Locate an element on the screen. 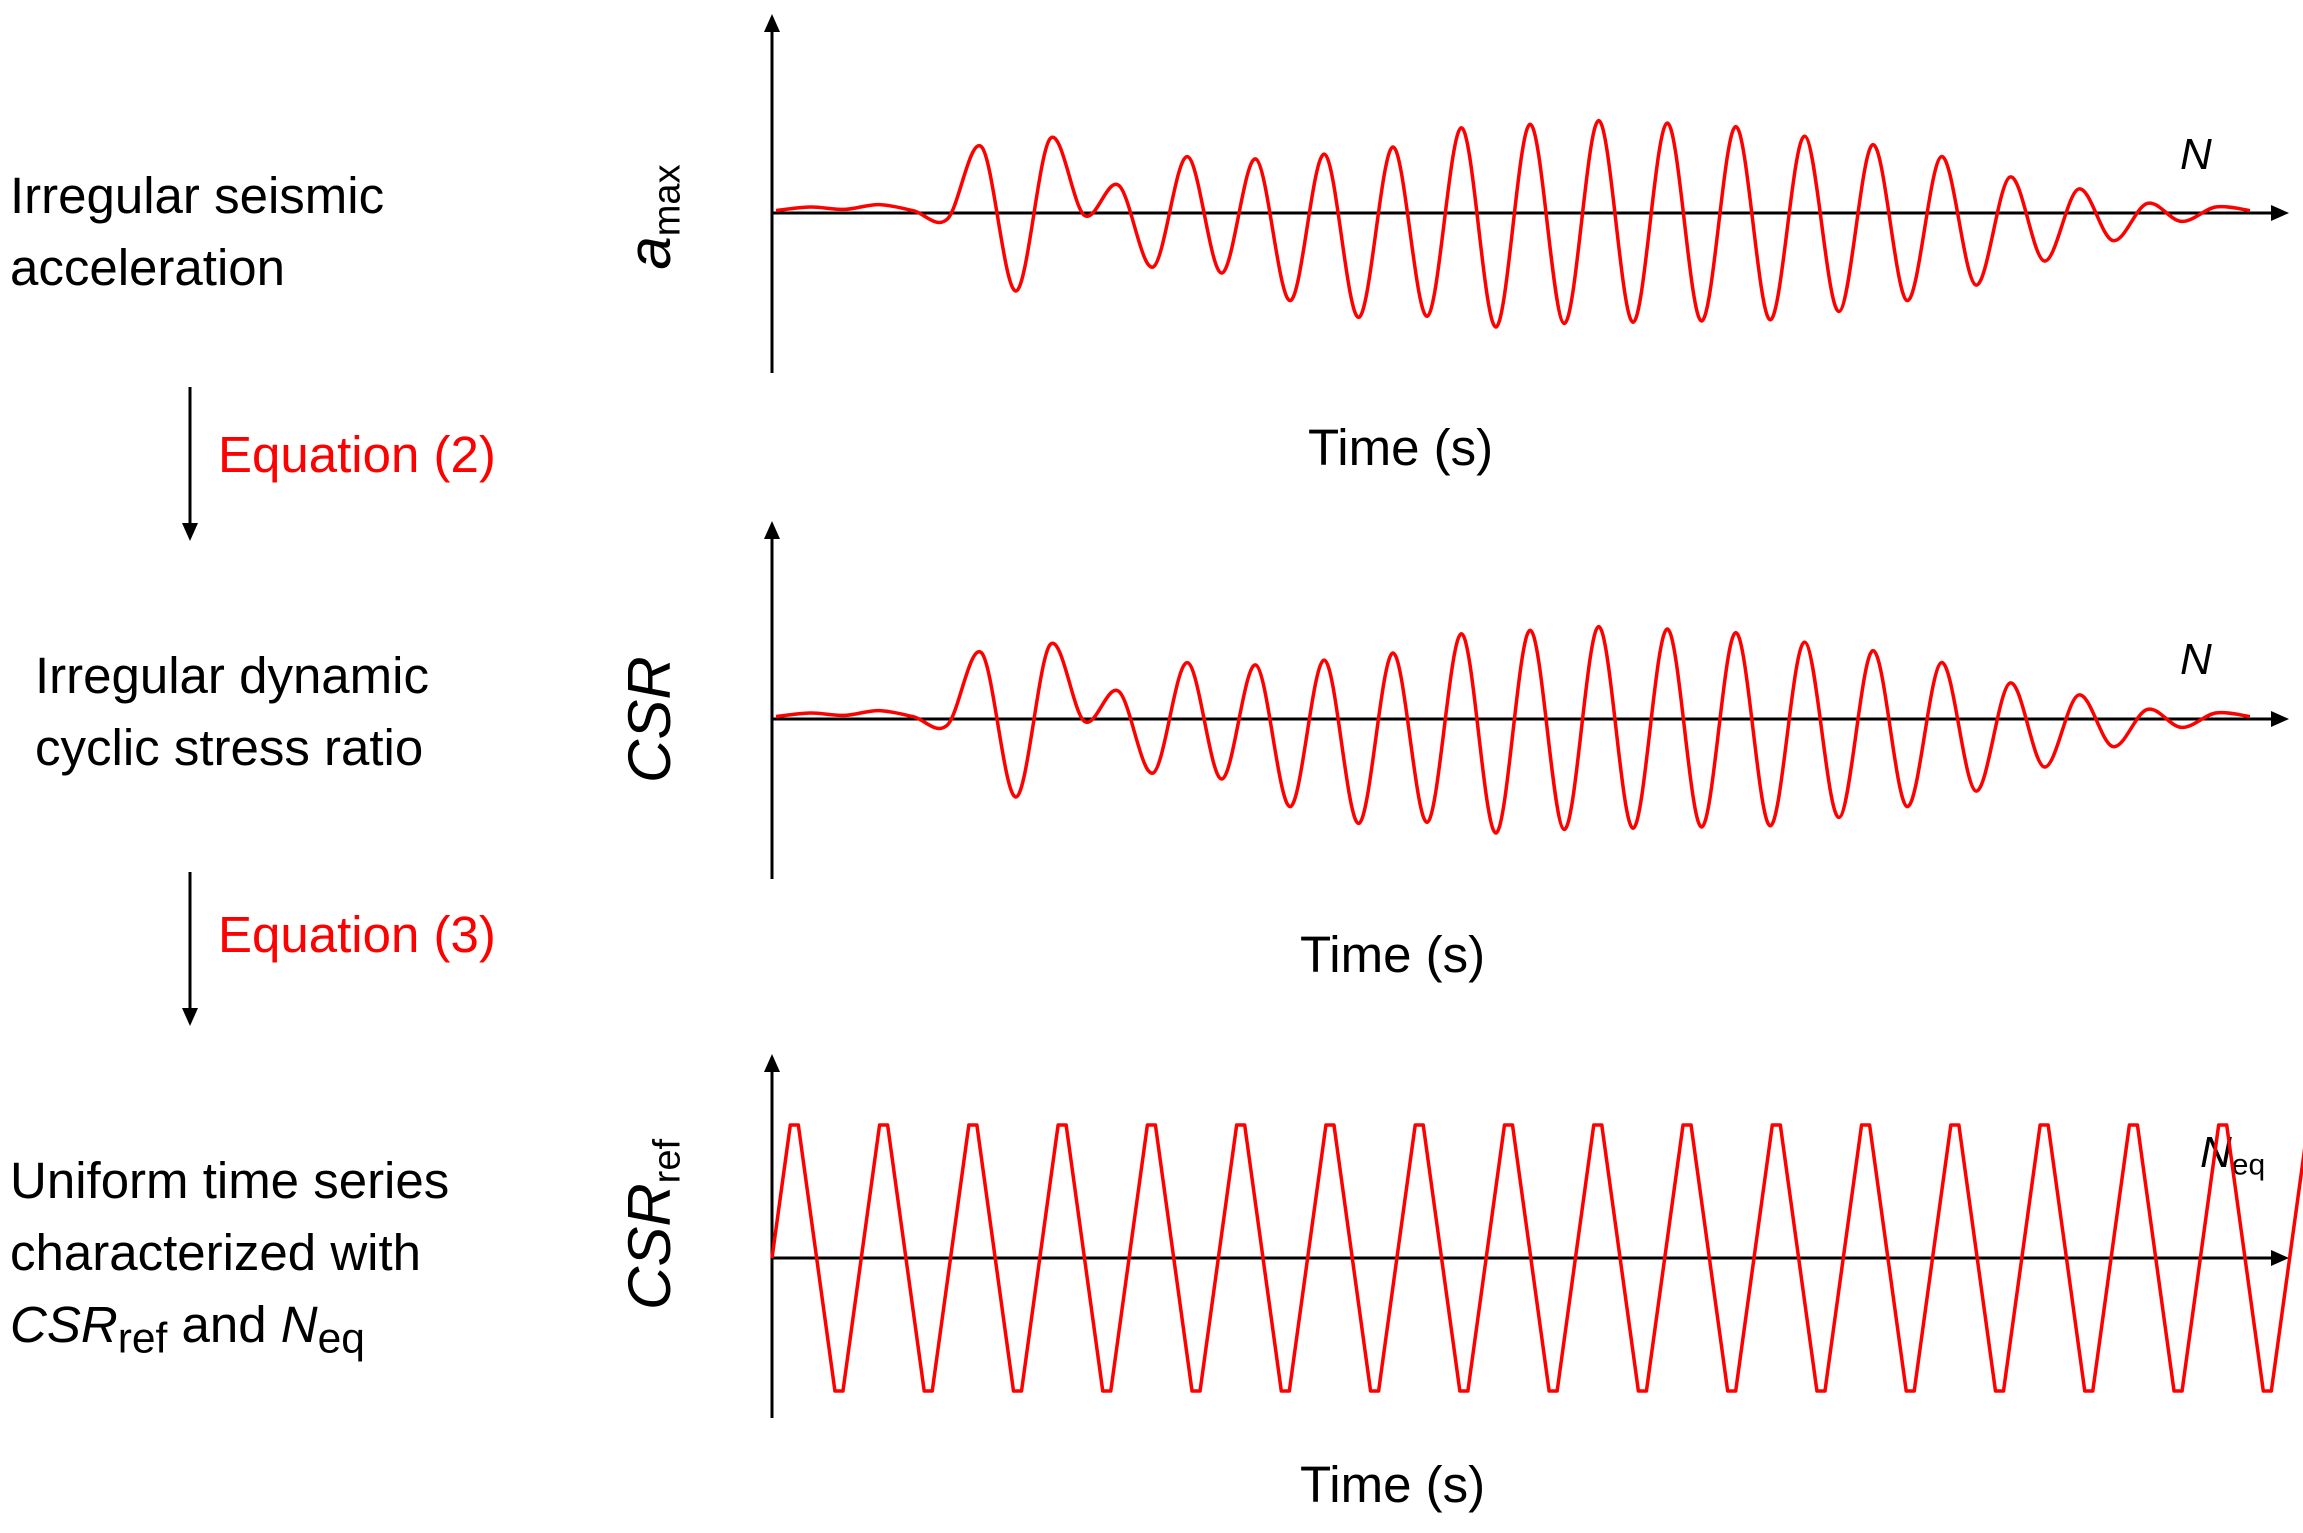 Image resolution: width=2303 pixels, height=1533 pixels. and-text: and is located at coordinates (224, 1324).